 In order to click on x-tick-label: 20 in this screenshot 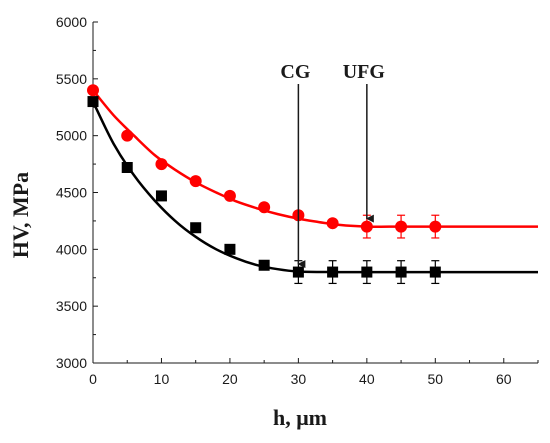, I will do `click(230, 379)`.